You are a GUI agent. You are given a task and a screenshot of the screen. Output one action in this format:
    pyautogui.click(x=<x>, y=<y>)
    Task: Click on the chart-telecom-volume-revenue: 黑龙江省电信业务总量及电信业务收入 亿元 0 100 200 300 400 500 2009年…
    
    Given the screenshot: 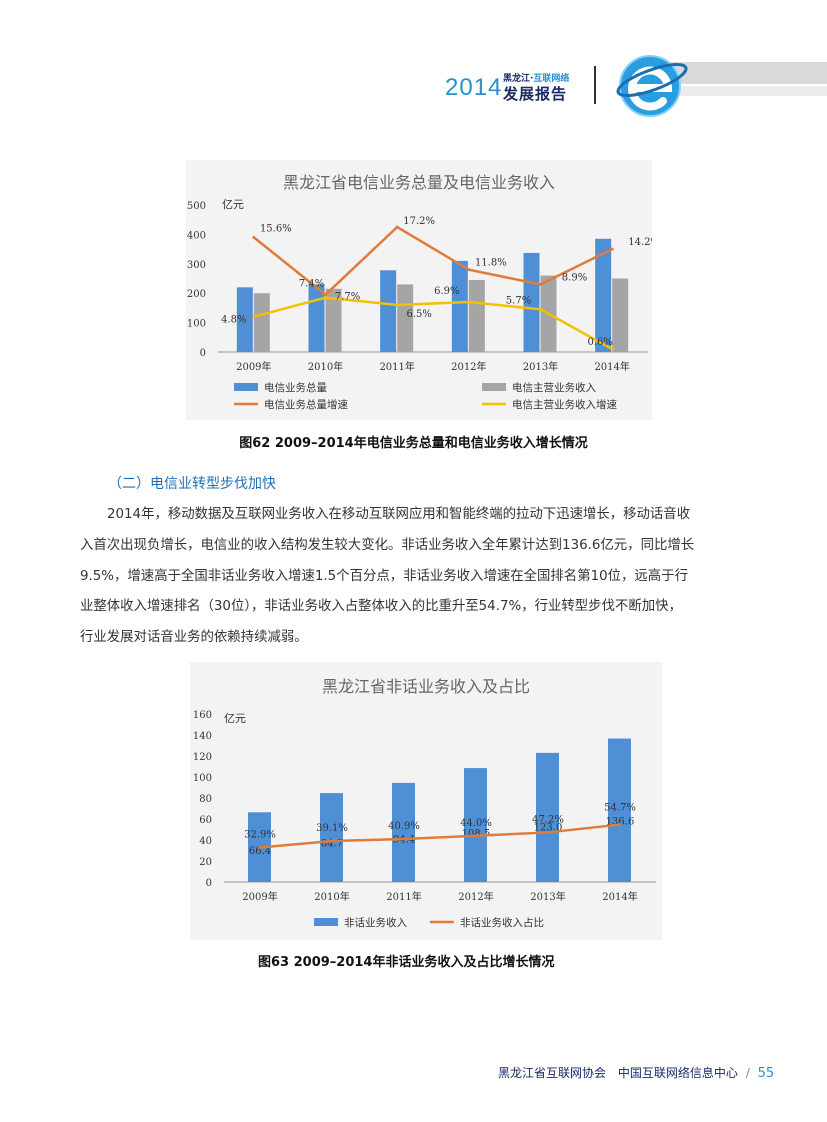 What is the action you would take?
    pyautogui.click(x=423, y=290)
    